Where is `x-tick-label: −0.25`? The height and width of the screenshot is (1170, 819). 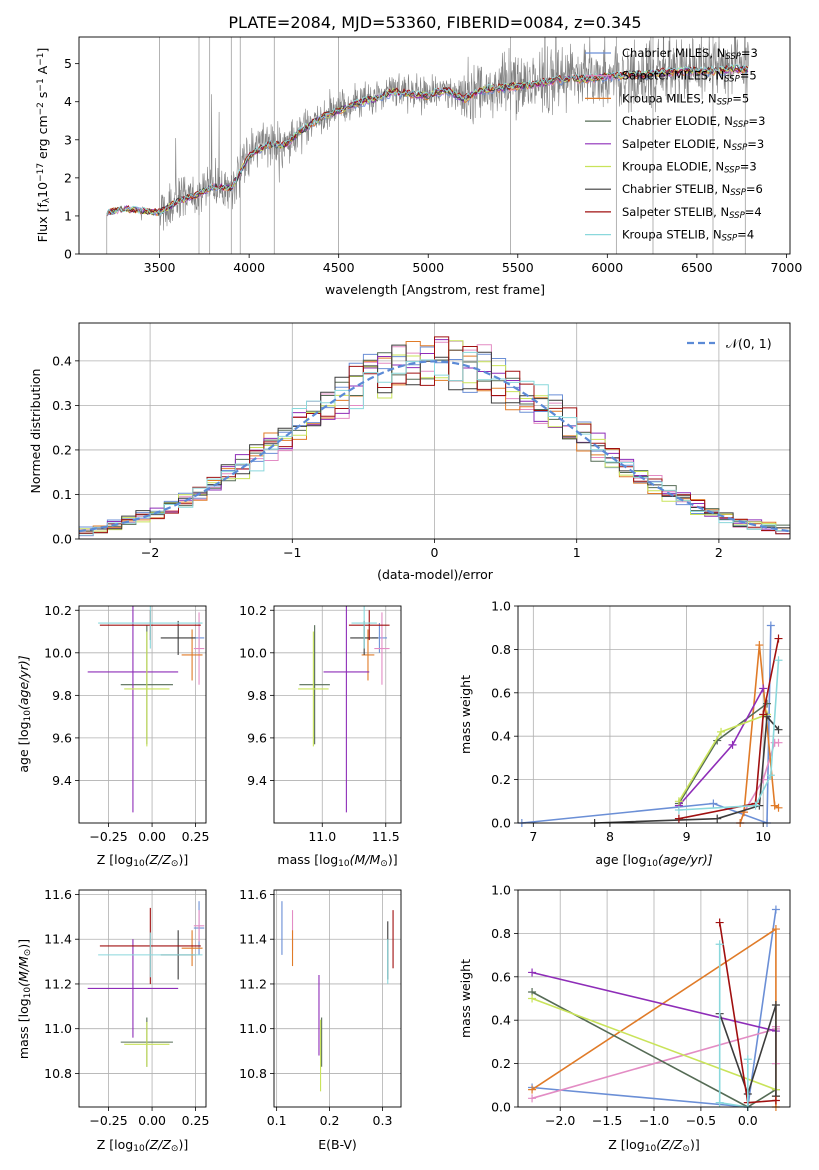 x-tick-label: −0.25 is located at coordinates (108, 836).